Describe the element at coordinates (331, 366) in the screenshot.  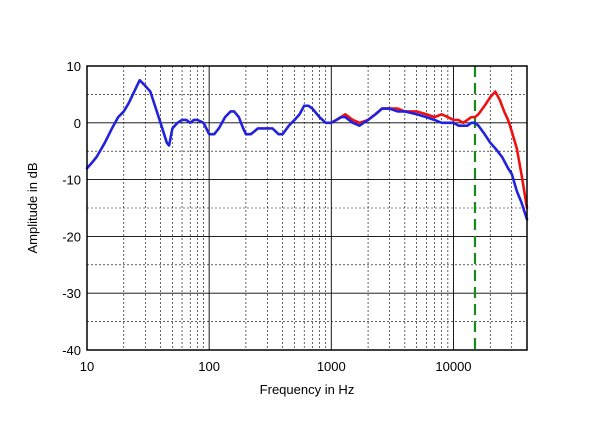
I see `x-tick-label: 1000` at that location.